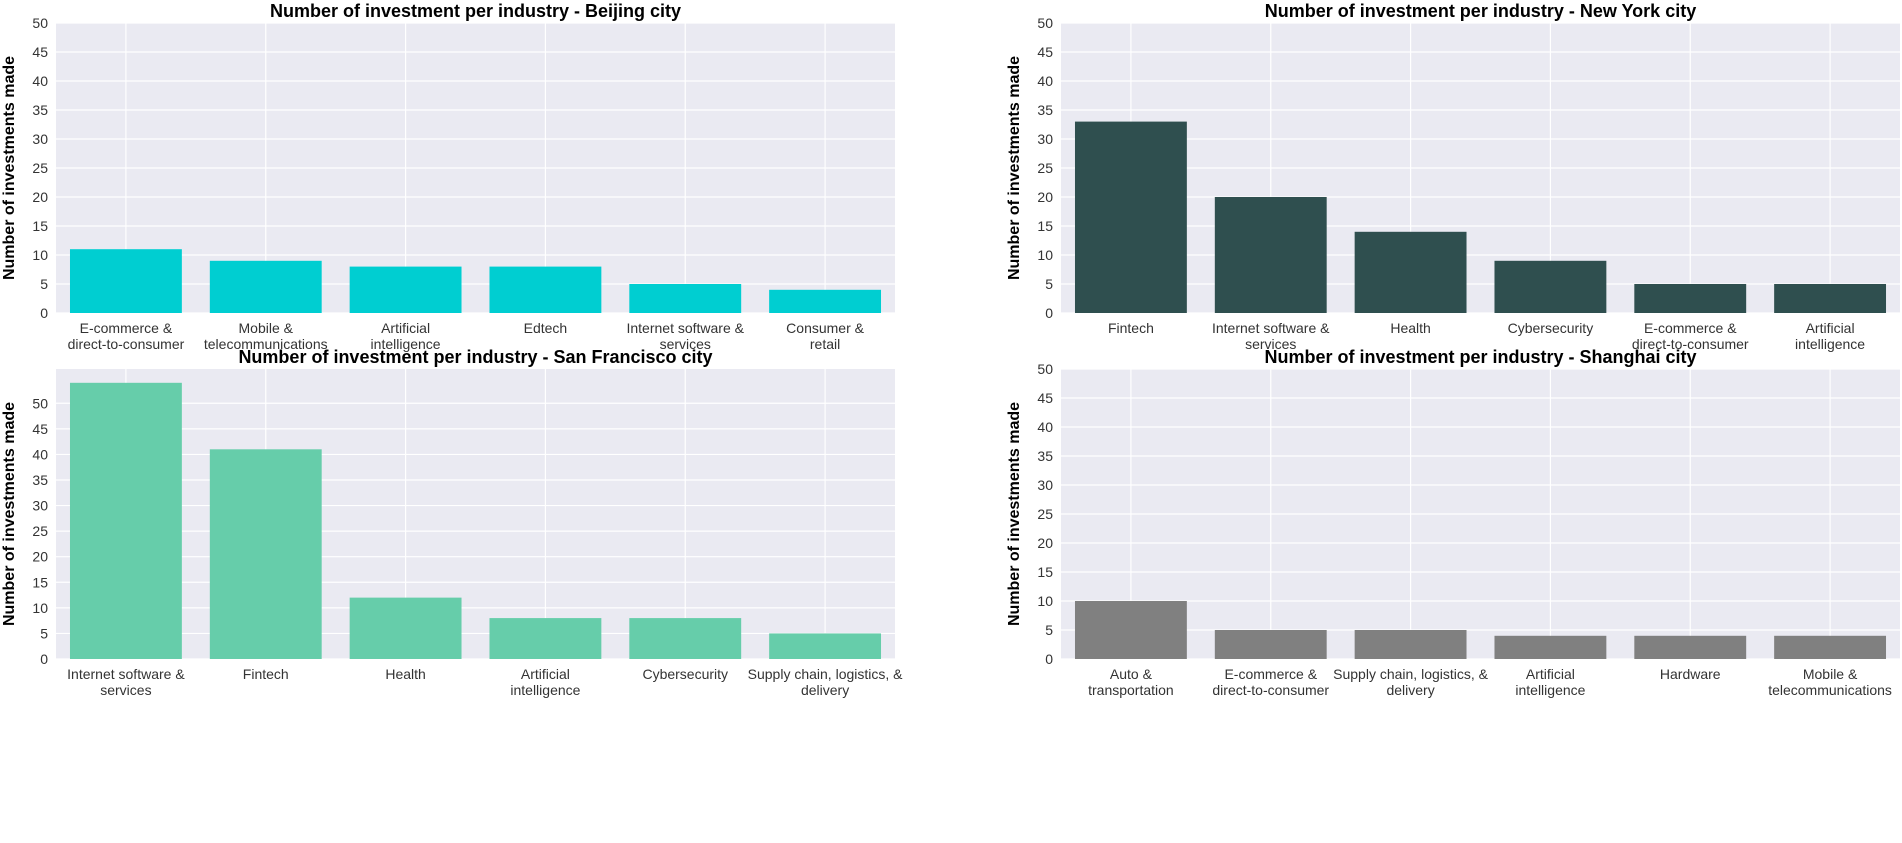  I want to click on x-tick-label: Cybersecurity, so click(685, 674).